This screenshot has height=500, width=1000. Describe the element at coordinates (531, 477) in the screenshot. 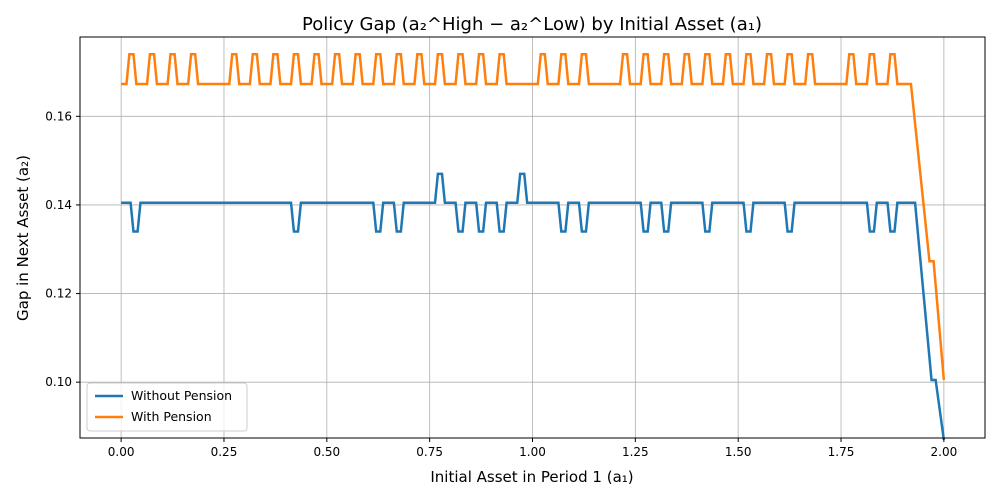

I see `x-axis-label: Initial Asset in Period 1 (a₁)` at that location.